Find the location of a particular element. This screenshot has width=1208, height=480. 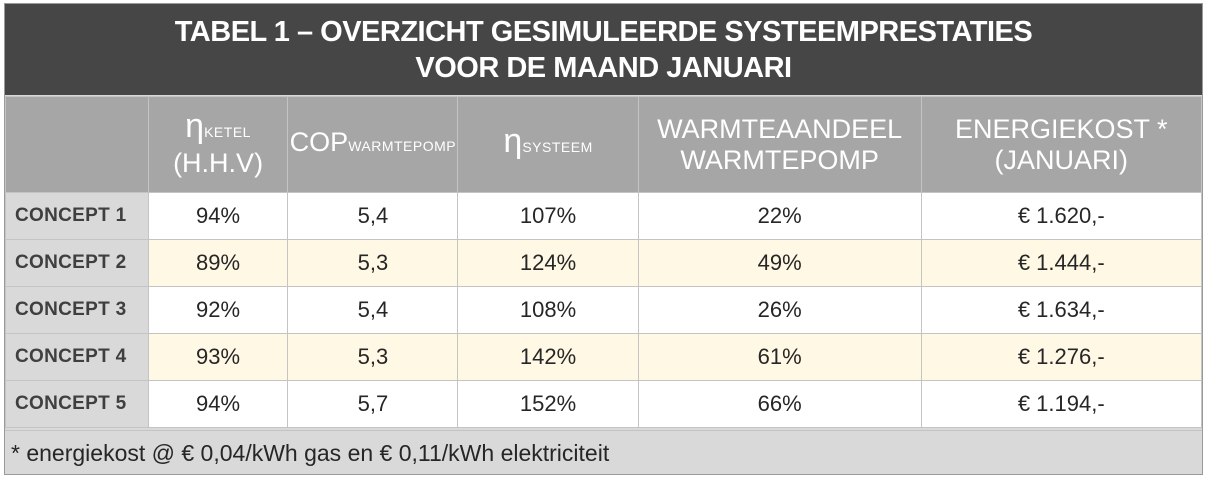

cell-eta-ketel: 93% is located at coordinates (218, 357).